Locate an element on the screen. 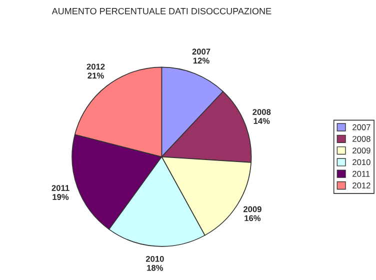  data-label: 19% is located at coordinates (60, 197).